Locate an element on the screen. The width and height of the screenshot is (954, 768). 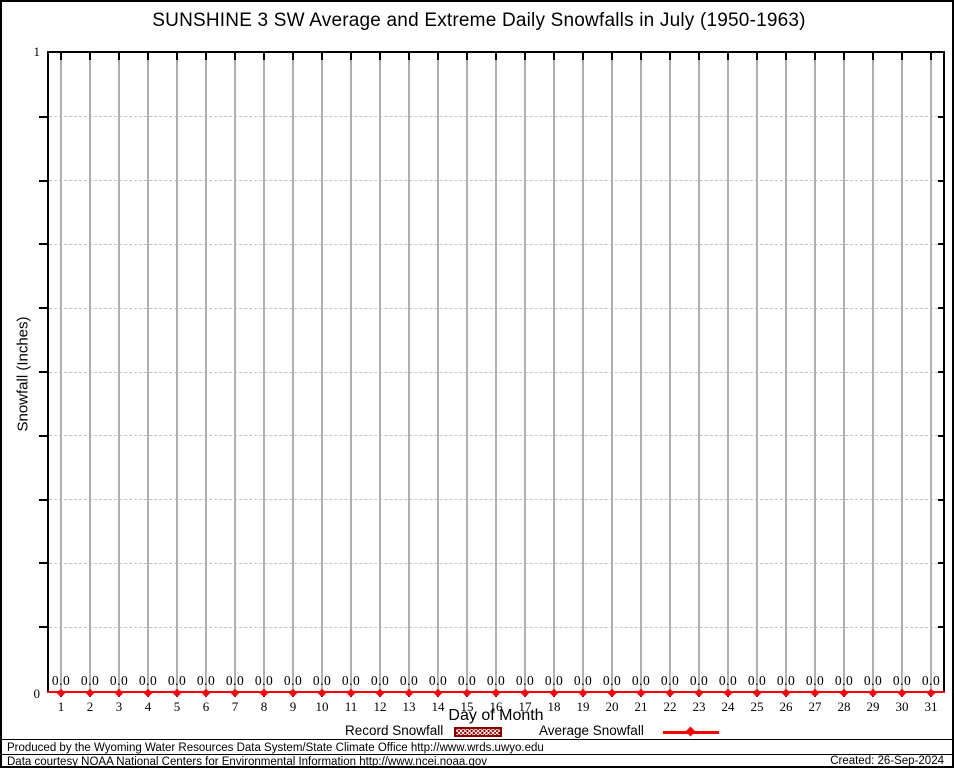
y-axis-title: Snowfall (Inches) is located at coordinates (23, 374).